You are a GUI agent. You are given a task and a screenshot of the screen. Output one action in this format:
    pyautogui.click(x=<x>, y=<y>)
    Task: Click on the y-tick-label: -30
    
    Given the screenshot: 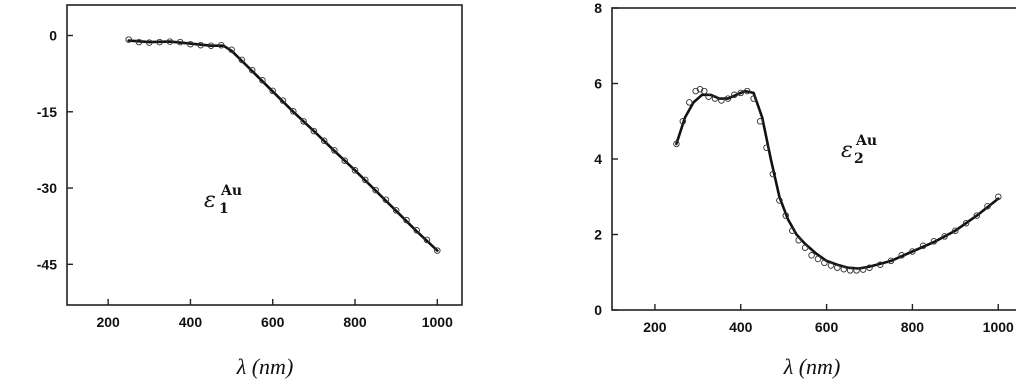 What is the action you would take?
    pyautogui.click(x=47, y=188)
    